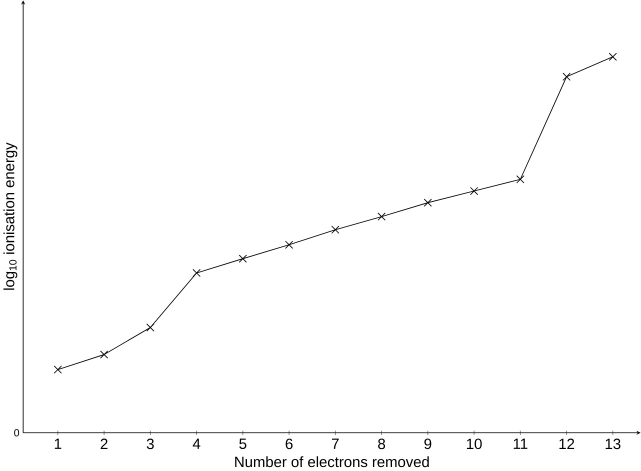 Image resolution: width=641 pixels, height=471 pixels. I want to click on x-tick-label: 1, so click(58, 444).